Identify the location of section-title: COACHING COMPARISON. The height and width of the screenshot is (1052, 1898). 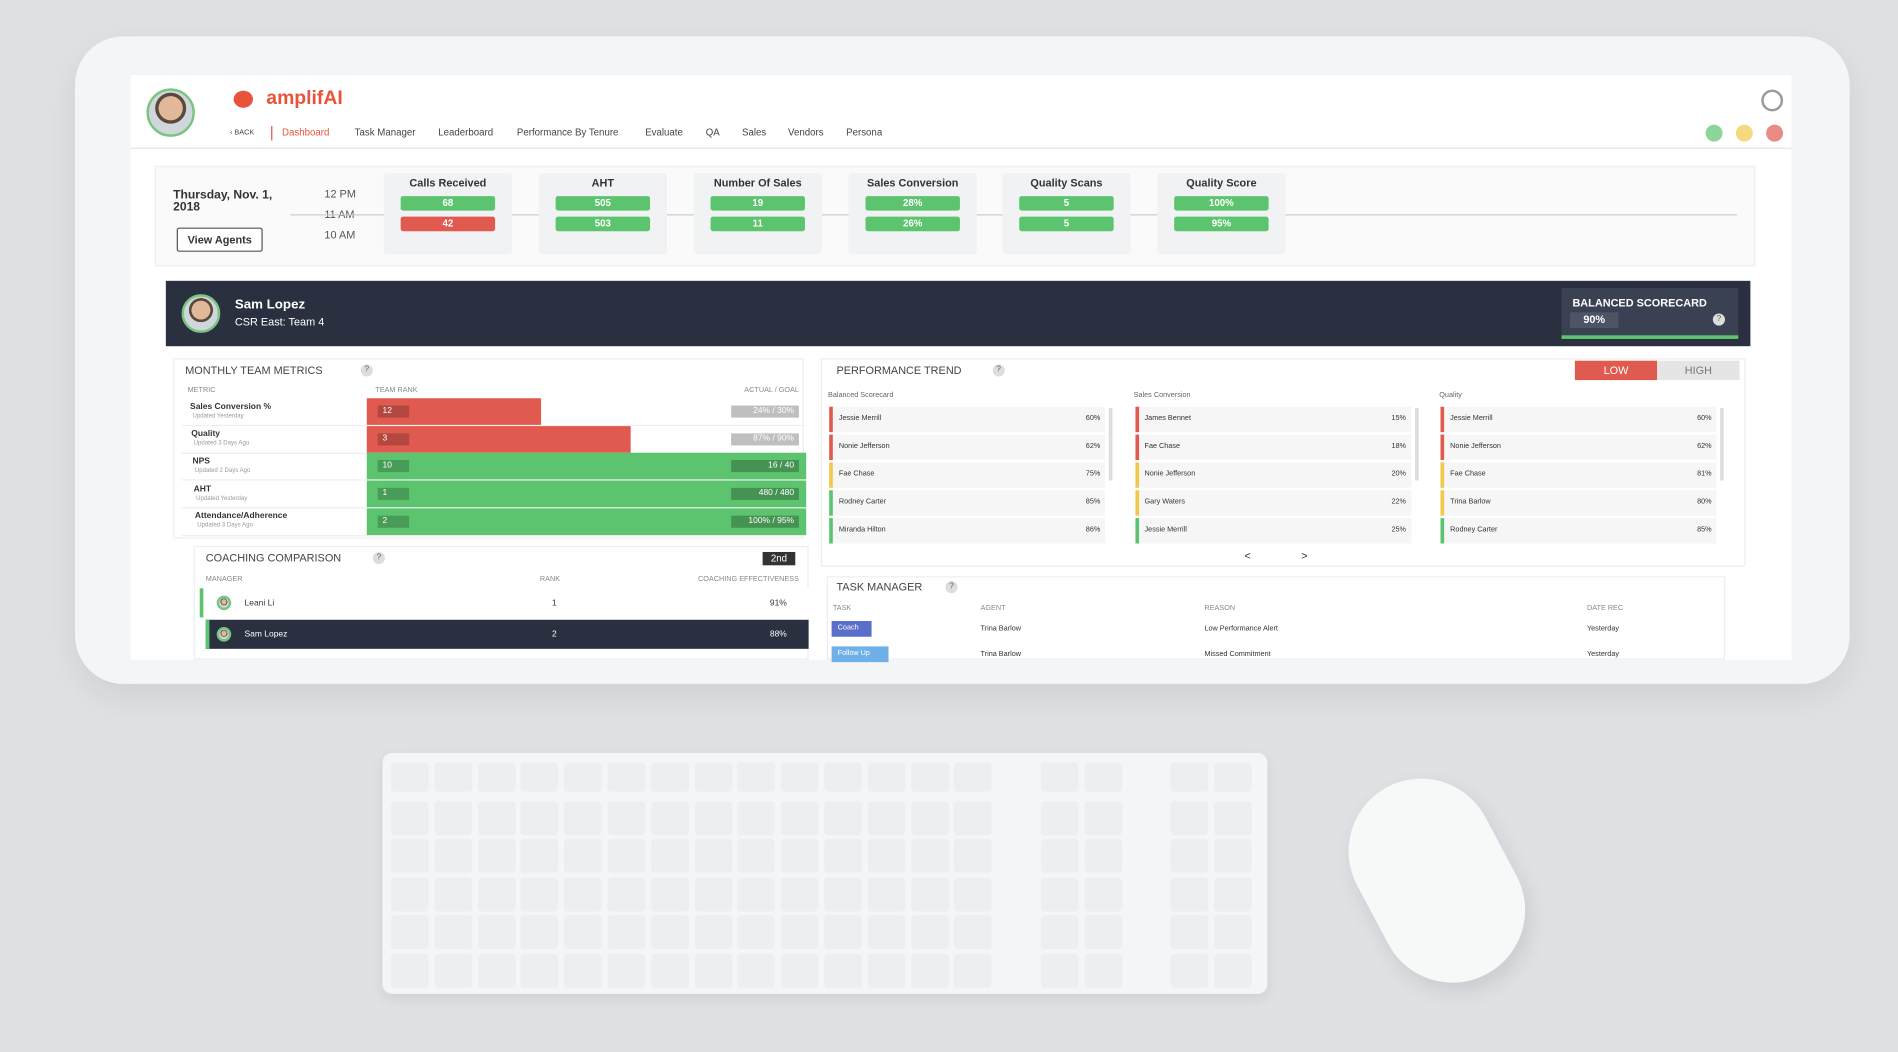
(273, 557).